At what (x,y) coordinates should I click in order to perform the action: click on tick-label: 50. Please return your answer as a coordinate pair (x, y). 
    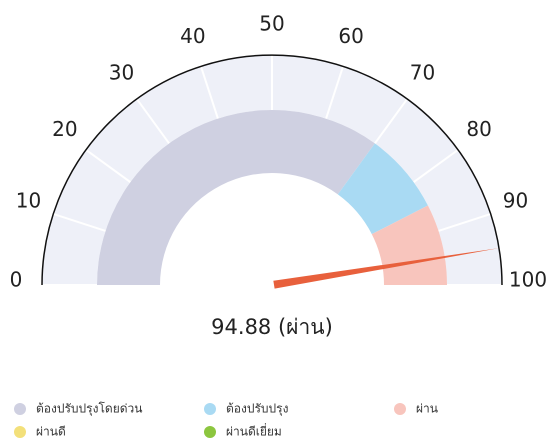
    Looking at the image, I should click on (271, 24).